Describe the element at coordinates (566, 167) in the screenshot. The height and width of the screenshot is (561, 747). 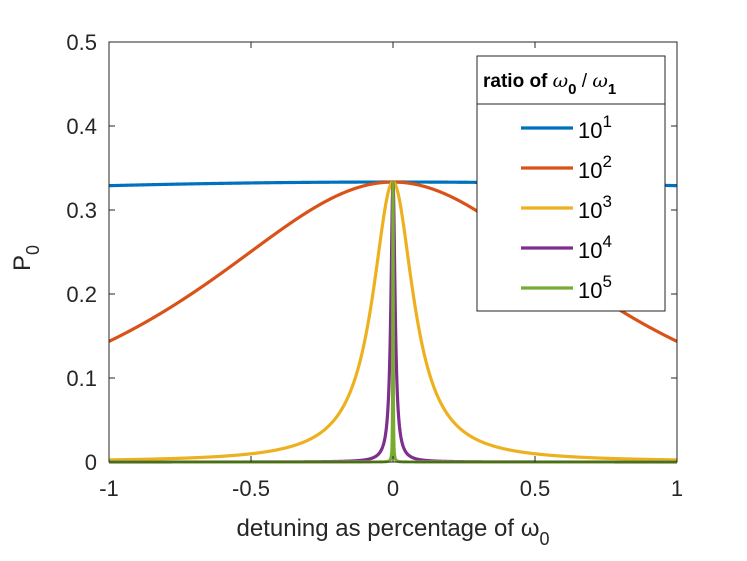
I see `legend-entry-10-2: 102` at that location.